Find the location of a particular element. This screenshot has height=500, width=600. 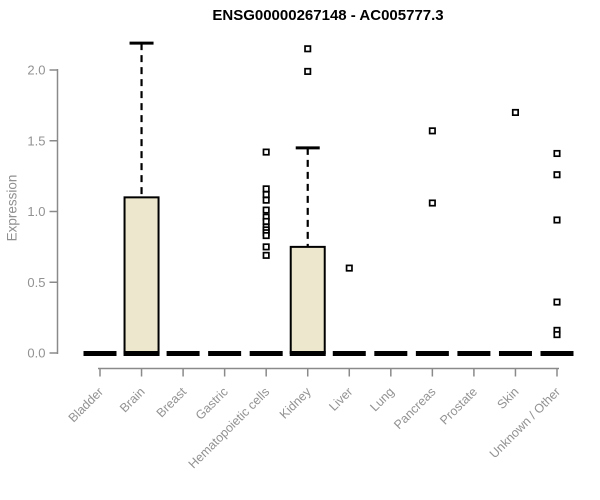

median-lung is located at coordinates (391, 353).